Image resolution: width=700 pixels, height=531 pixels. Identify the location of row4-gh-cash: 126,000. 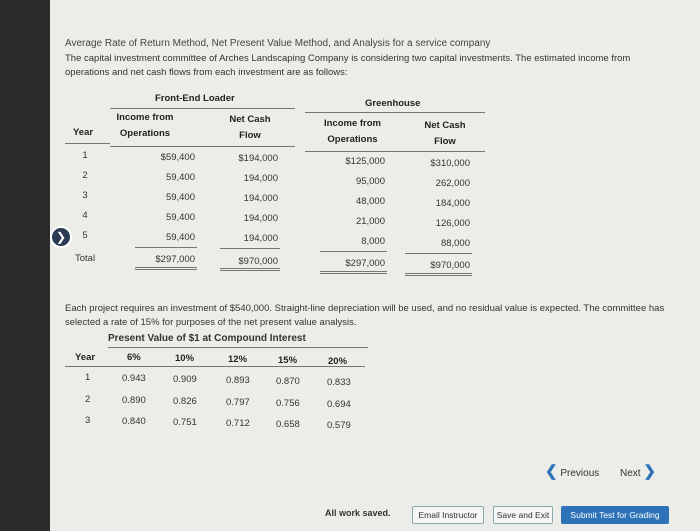
(452, 223).